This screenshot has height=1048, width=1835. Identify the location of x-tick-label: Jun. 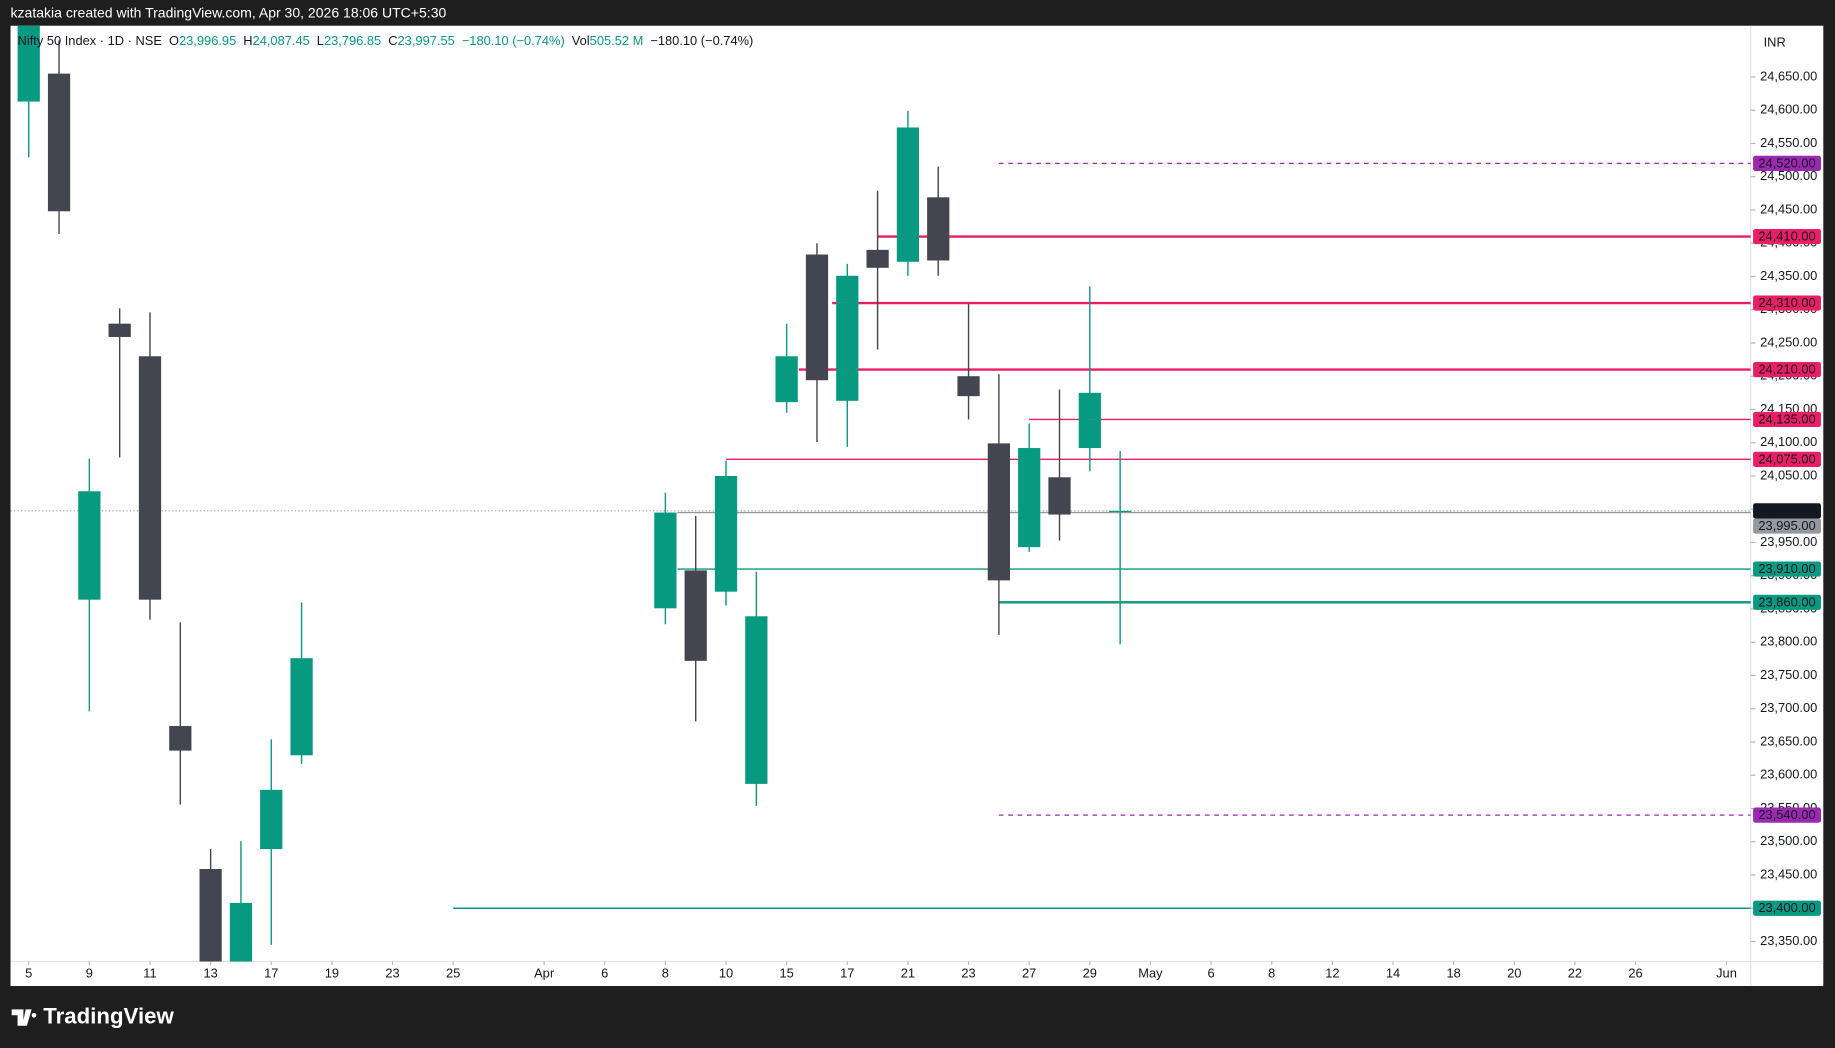
(1726, 973).